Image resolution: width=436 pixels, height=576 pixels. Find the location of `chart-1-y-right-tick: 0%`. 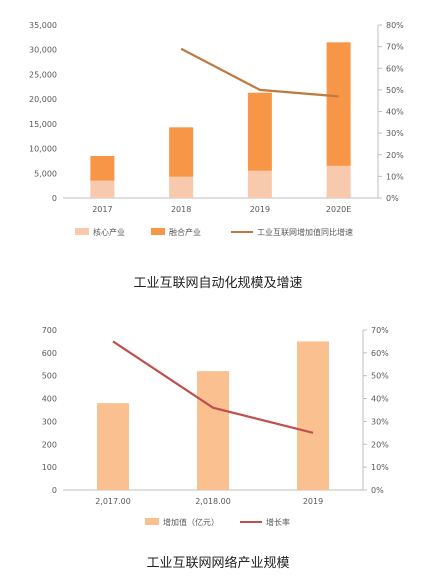

chart-1-y-right-tick: 0% is located at coordinates (392, 198).